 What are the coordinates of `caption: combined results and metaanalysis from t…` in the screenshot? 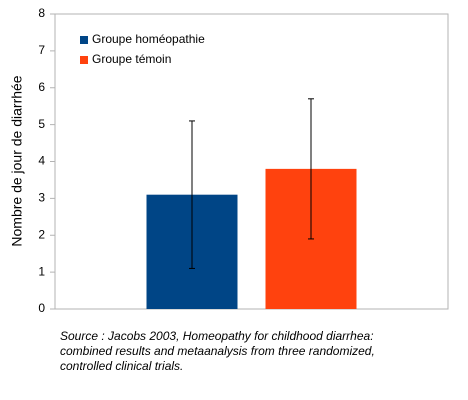 It's located at (217, 351).